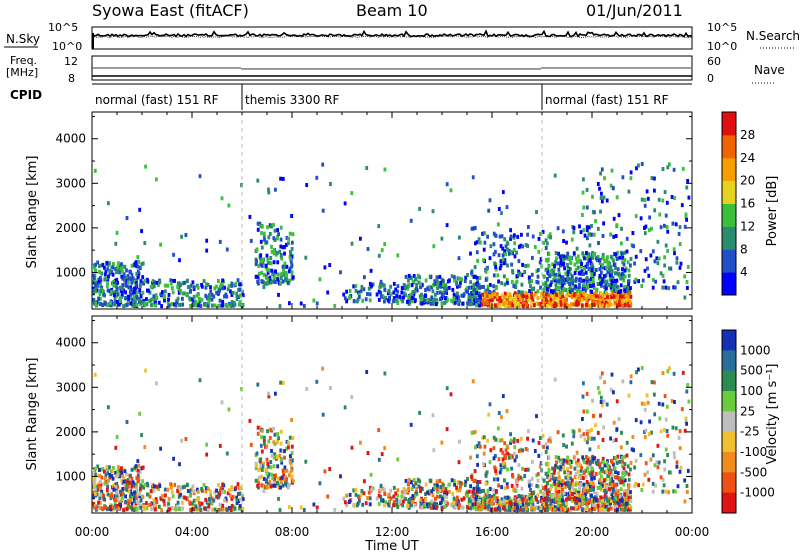 The image size is (800, 554). Describe the element at coordinates (71, 61) in the screenshot. I see `freq-axis-top: 12` at that location.